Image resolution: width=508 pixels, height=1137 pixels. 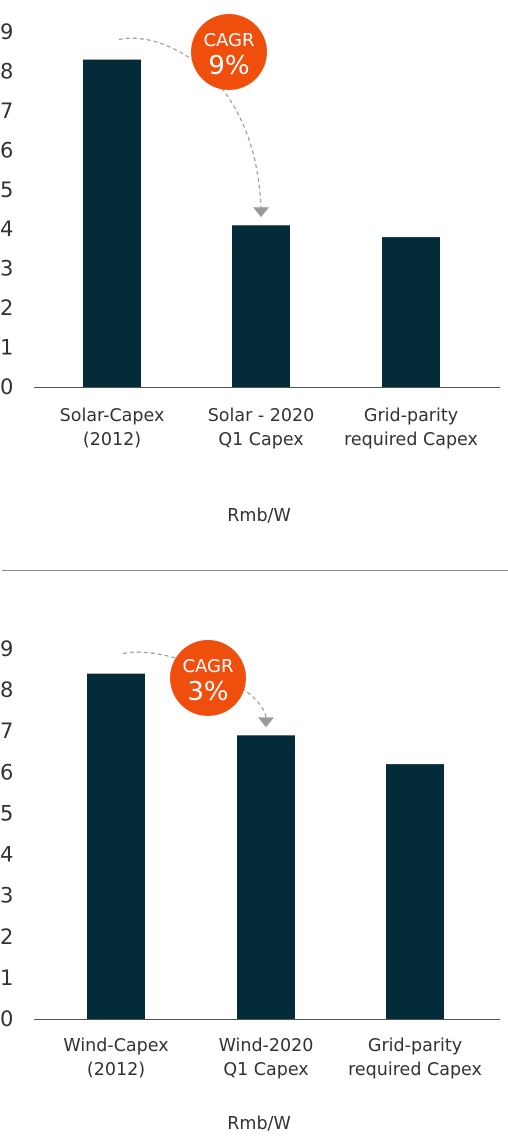 What do you see at coordinates (6, 150) in the screenshot?
I see `chart1-ytick-label: 6` at bounding box center [6, 150].